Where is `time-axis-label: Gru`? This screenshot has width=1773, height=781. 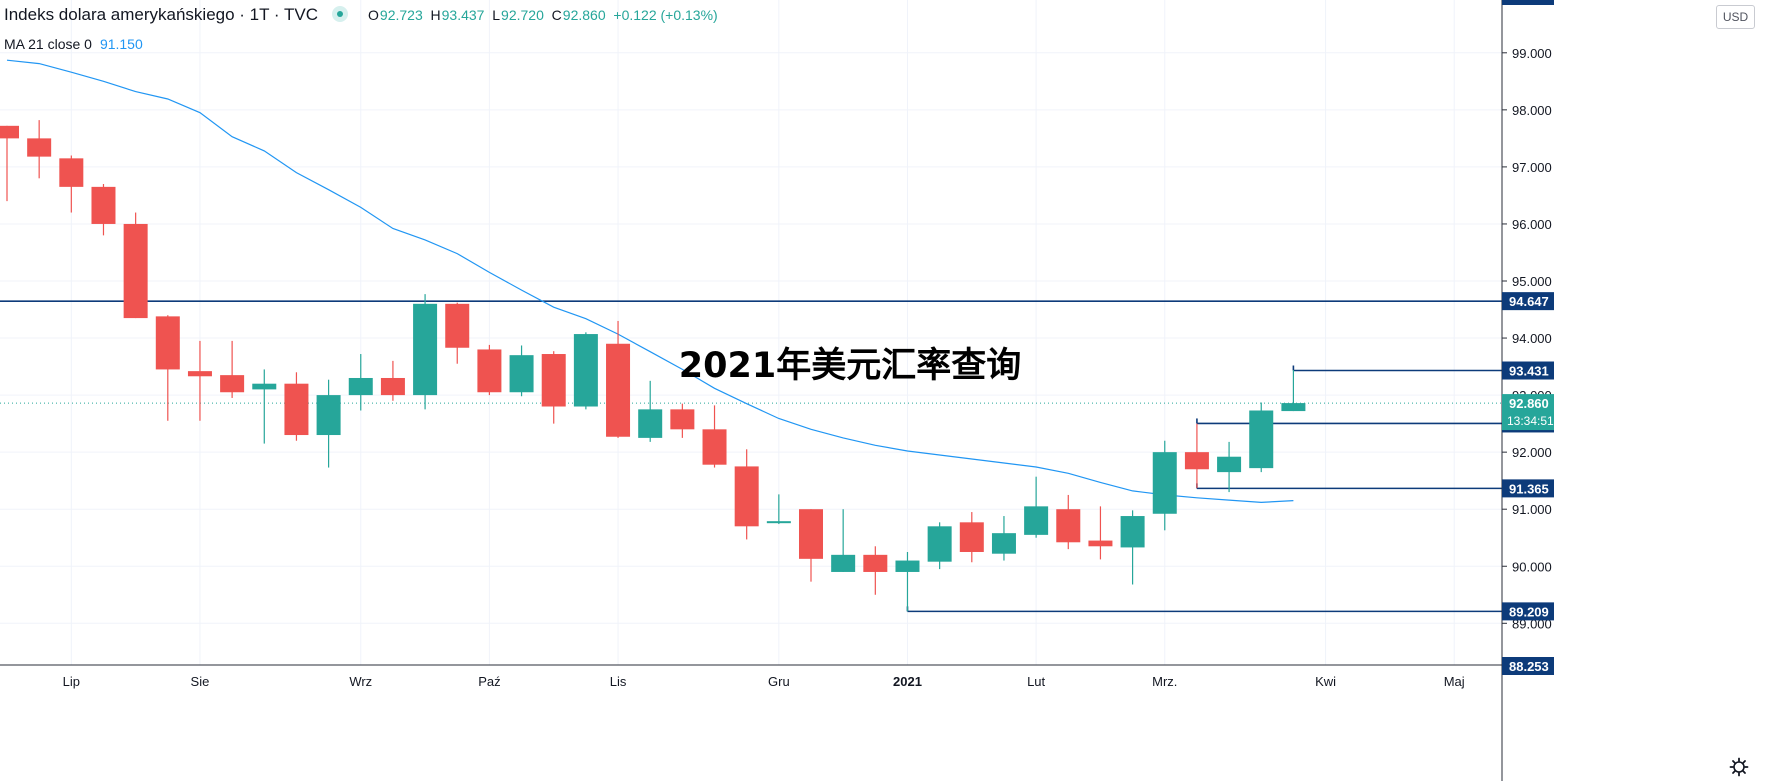 time-axis-label: Gru is located at coordinates (779, 681).